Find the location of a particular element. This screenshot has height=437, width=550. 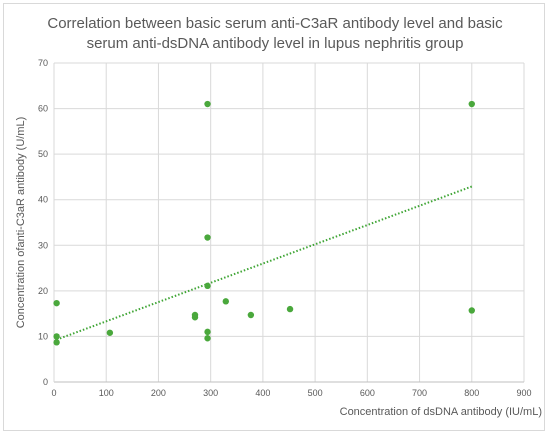

x-axis-label: Concentration of dsDNA antibody (IU/mL) is located at coordinates (441, 412).